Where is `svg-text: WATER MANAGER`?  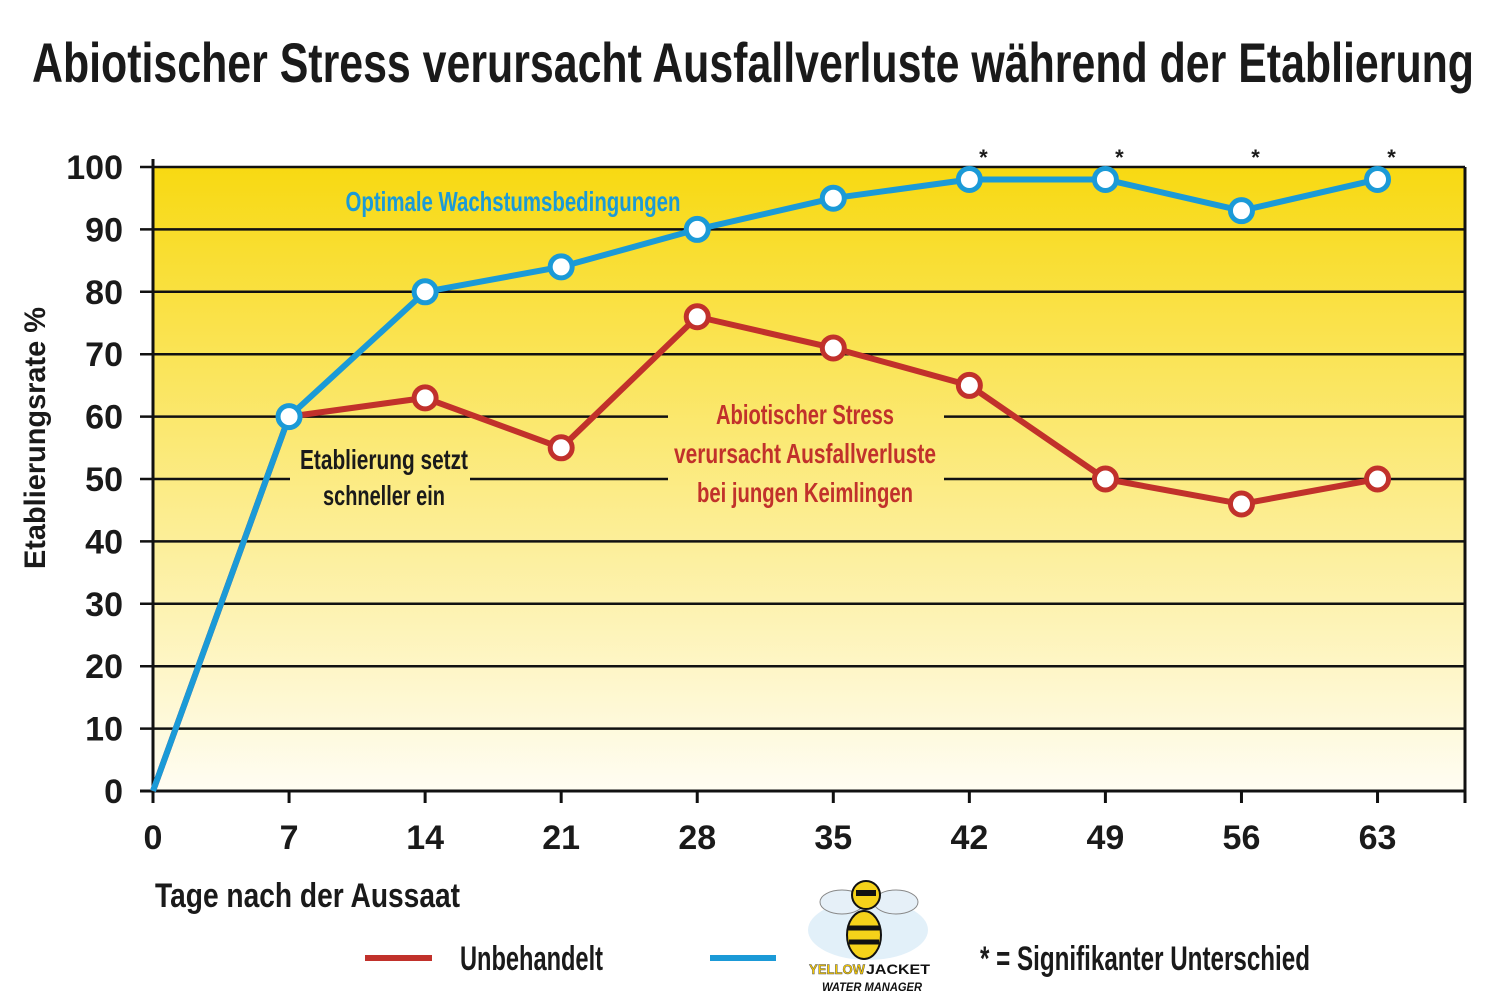
svg-text: WATER MANAGER is located at coordinates (872, 987).